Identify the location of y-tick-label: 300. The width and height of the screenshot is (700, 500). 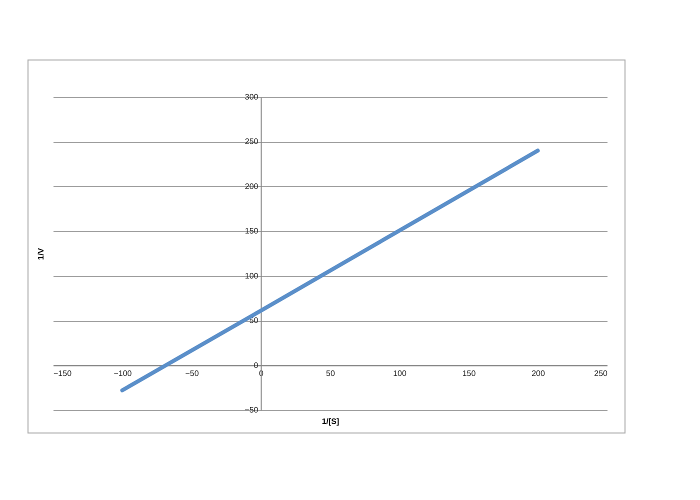
(251, 97).